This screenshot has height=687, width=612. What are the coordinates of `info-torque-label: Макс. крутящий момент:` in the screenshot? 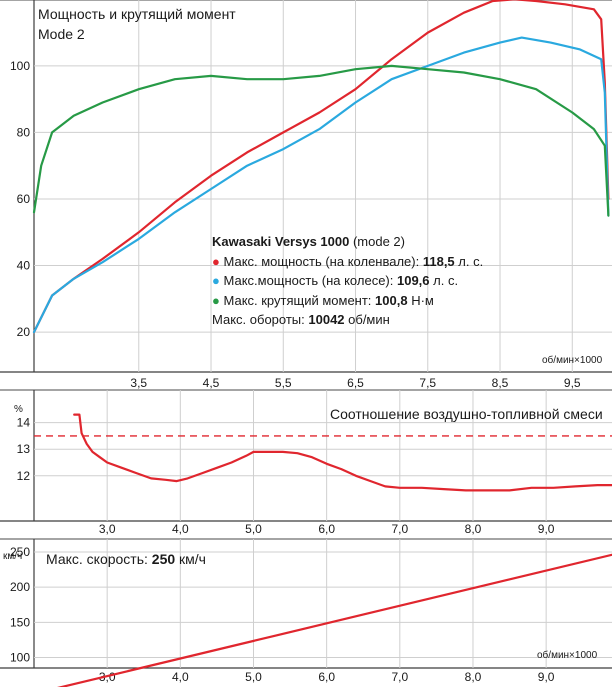 It's located at (299, 300).